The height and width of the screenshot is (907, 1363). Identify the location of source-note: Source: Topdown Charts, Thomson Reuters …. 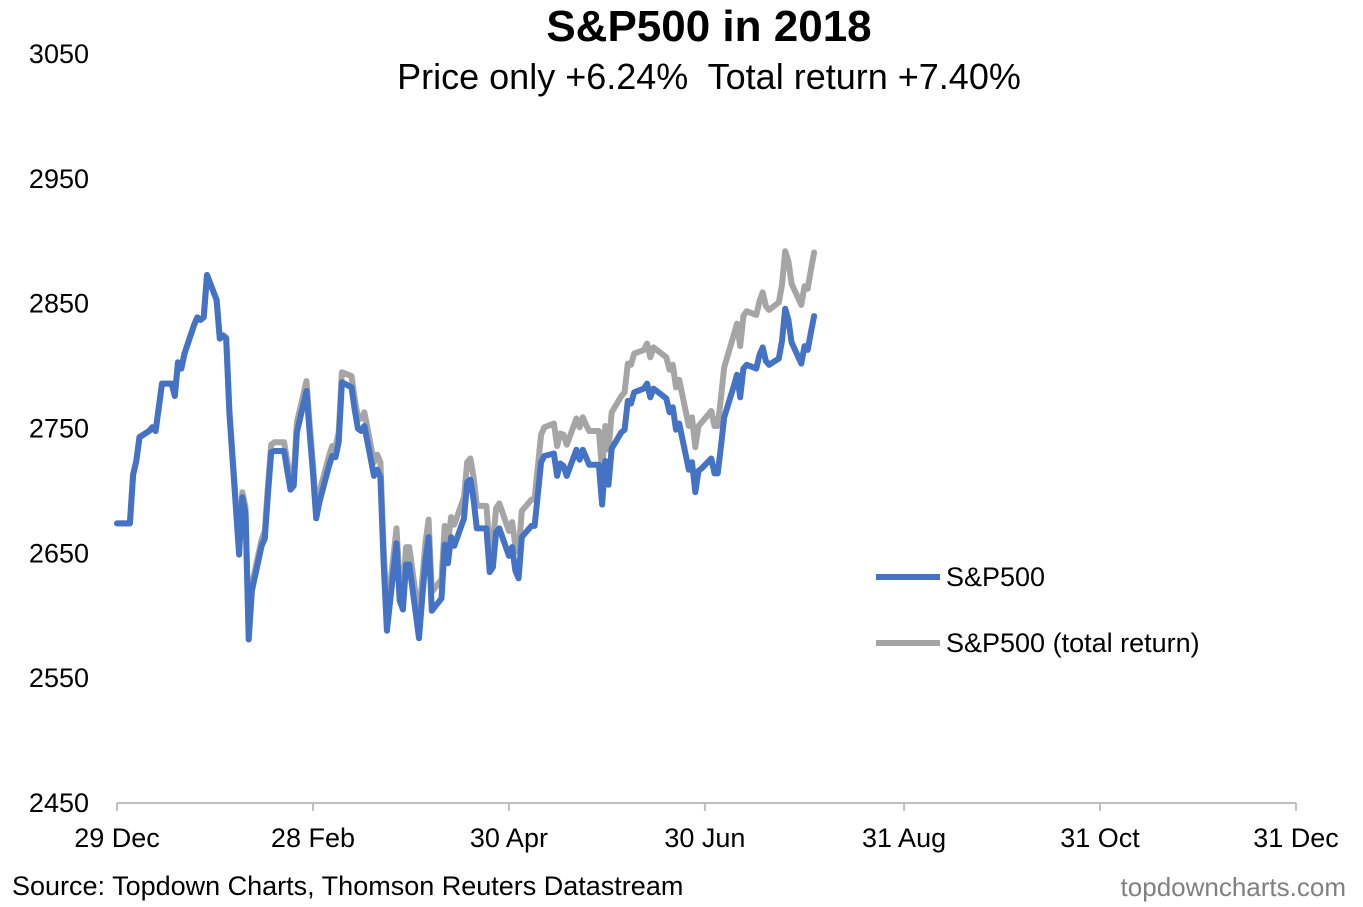
(348, 886).